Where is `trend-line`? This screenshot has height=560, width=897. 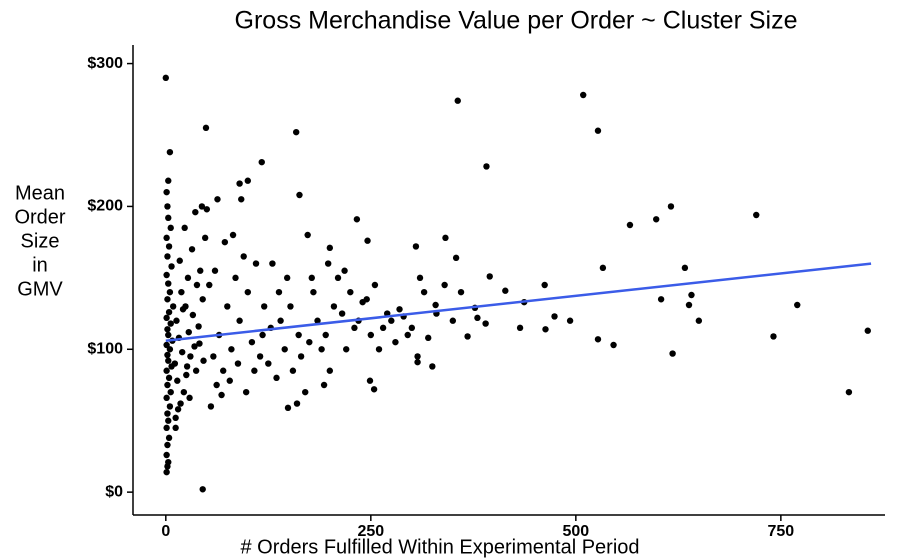 trend-line is located at coordinates (518, 302).